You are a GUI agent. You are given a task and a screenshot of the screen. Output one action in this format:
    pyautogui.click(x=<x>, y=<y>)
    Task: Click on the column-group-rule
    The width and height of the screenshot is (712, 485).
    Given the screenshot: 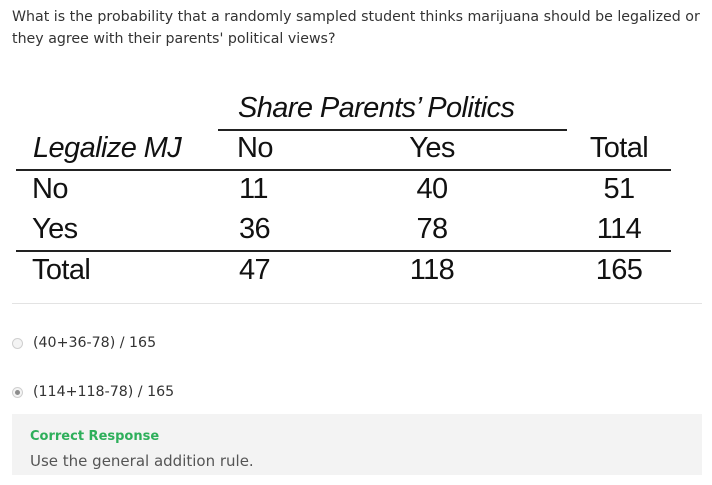 What is the action you would take?
    pyautogui.click(x=392, y=130)
    